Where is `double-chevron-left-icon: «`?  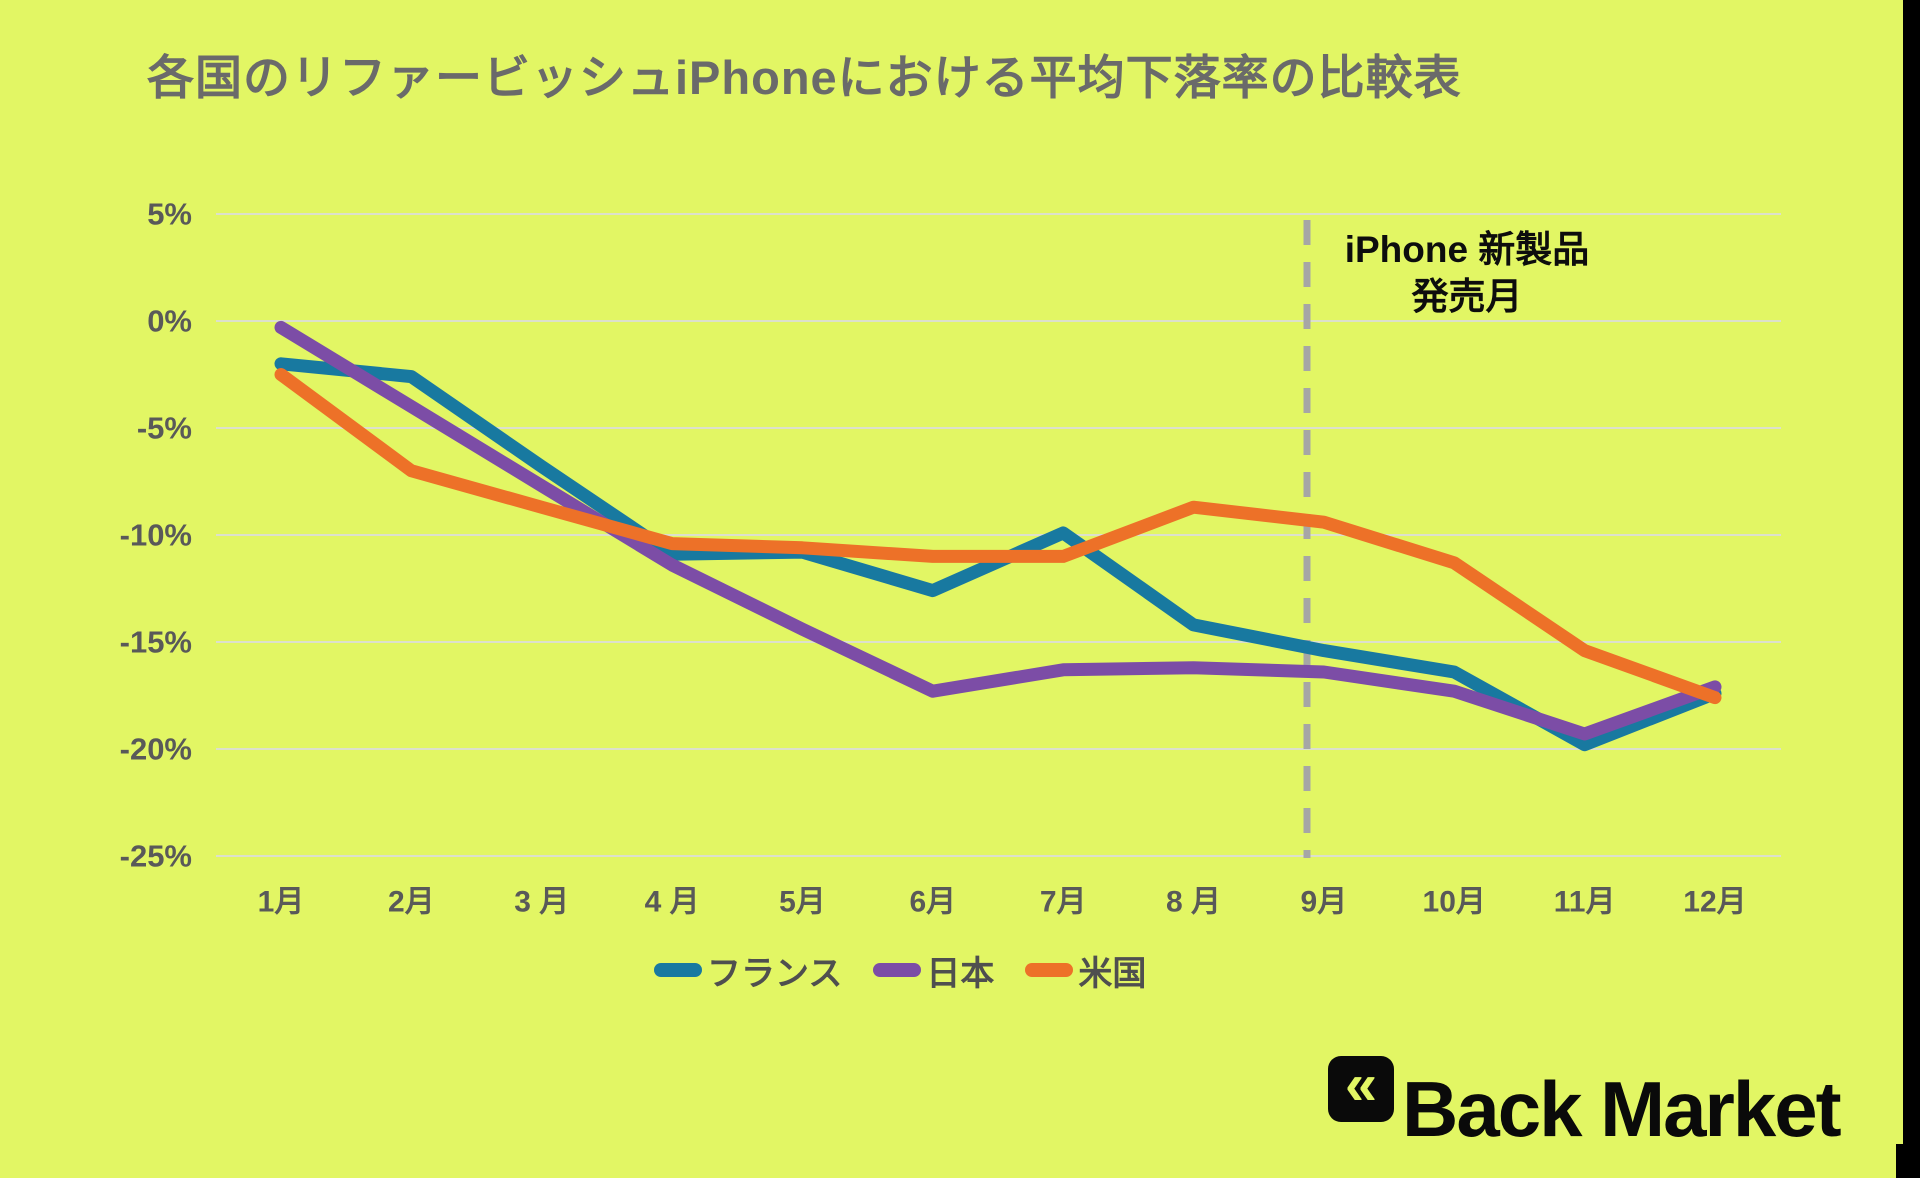 double-chevron-left-icon: « is located at coordinates (1361, 1084).